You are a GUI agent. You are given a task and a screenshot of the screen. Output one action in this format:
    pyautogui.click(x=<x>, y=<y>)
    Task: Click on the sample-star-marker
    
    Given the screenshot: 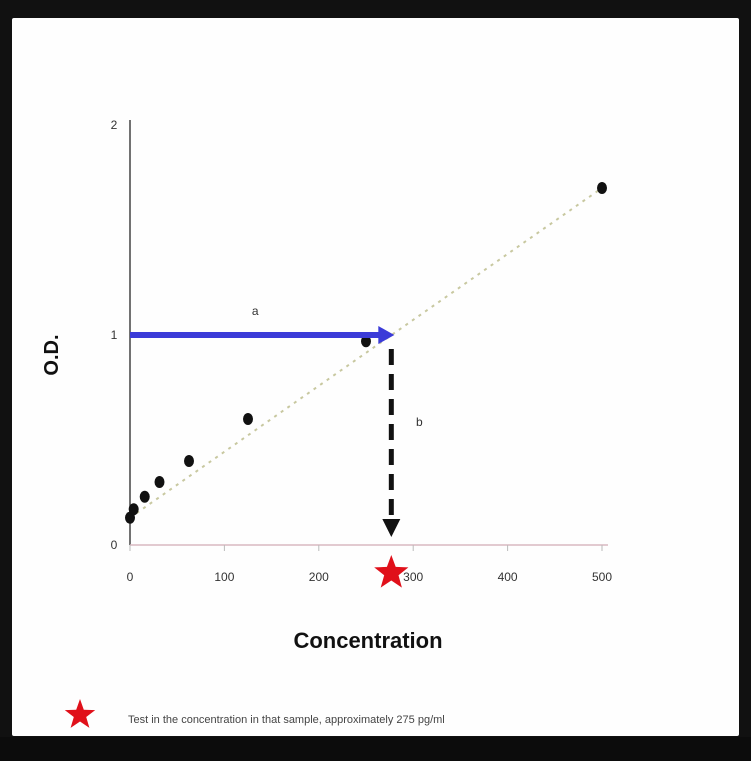 What is the action you would take?
    pyautogui.click(x=391, y=571)
    